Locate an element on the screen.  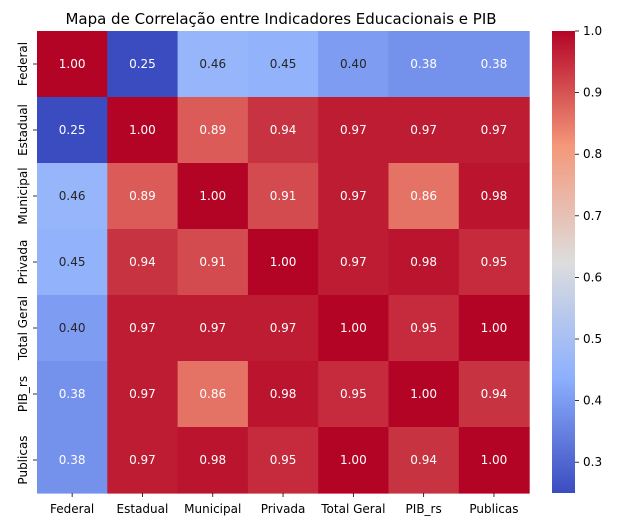
colorbar-tick-label: 0.6 is located at coordinates (592, 277).